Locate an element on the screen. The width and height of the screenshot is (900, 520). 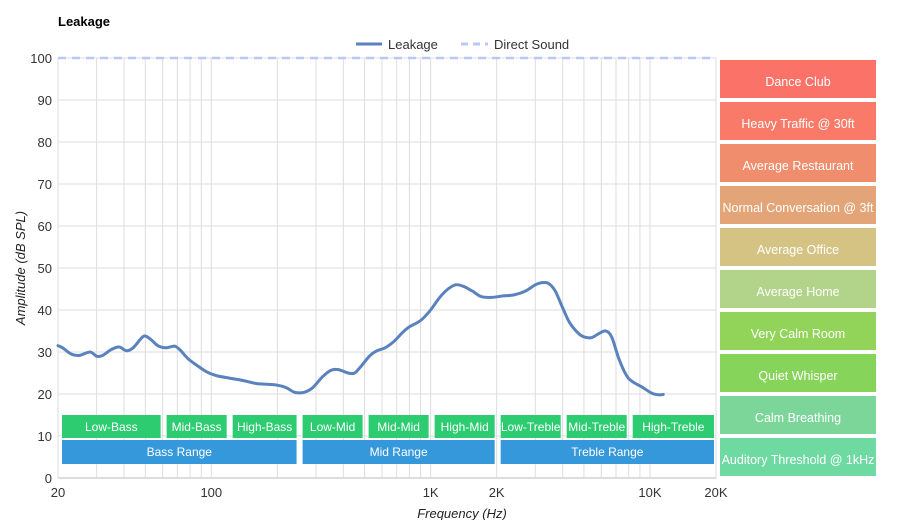
reference-label-average-home: Average Home is located at coordinates (797, 292).